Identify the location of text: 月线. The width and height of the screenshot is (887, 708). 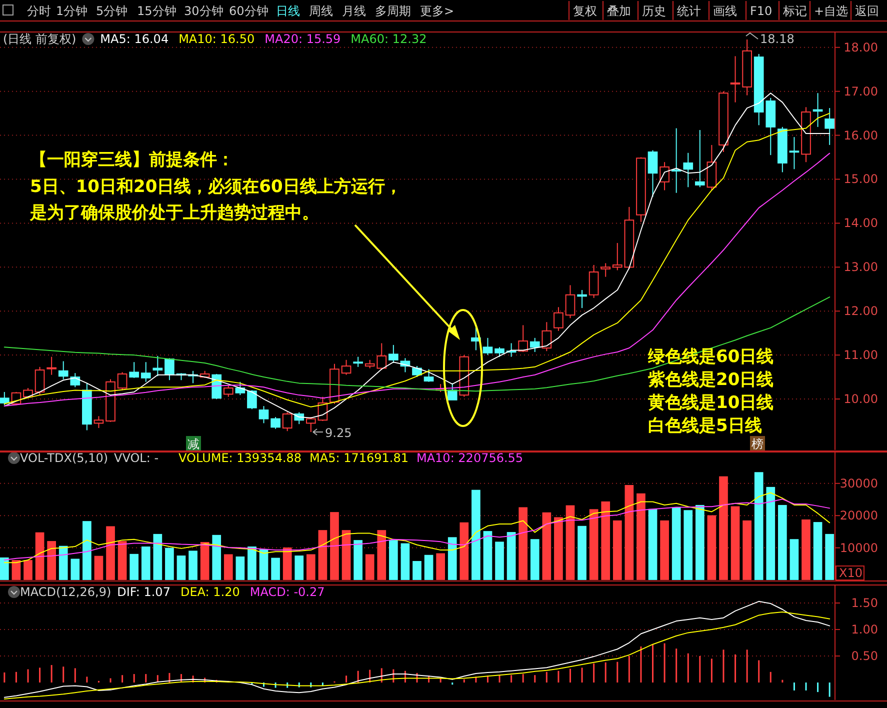
(354, 11).